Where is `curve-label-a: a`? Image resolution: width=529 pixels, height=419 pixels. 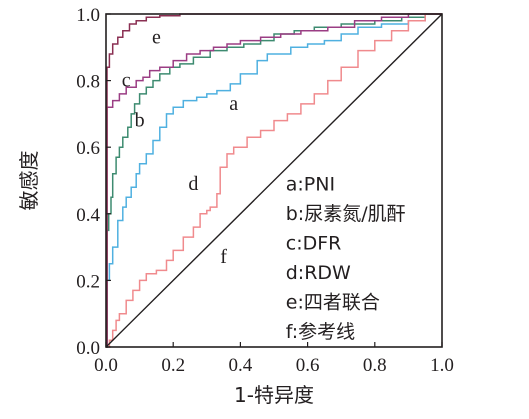 curve-label-a: a is located at coordinates (233, 104).